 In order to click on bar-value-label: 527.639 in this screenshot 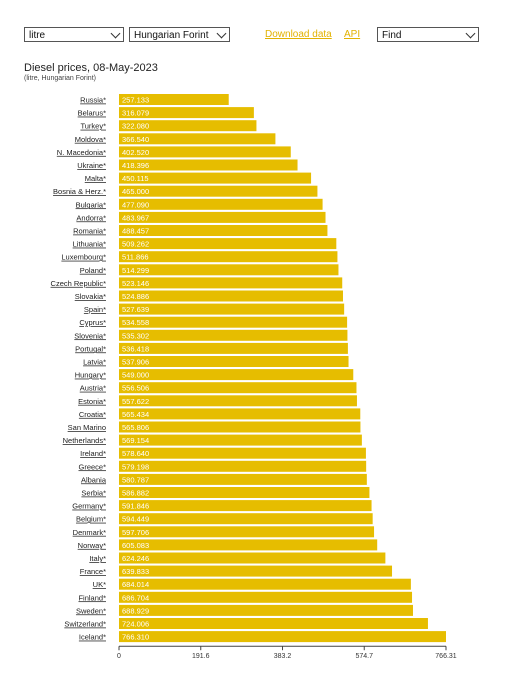, I will do `click(135, 309)`.